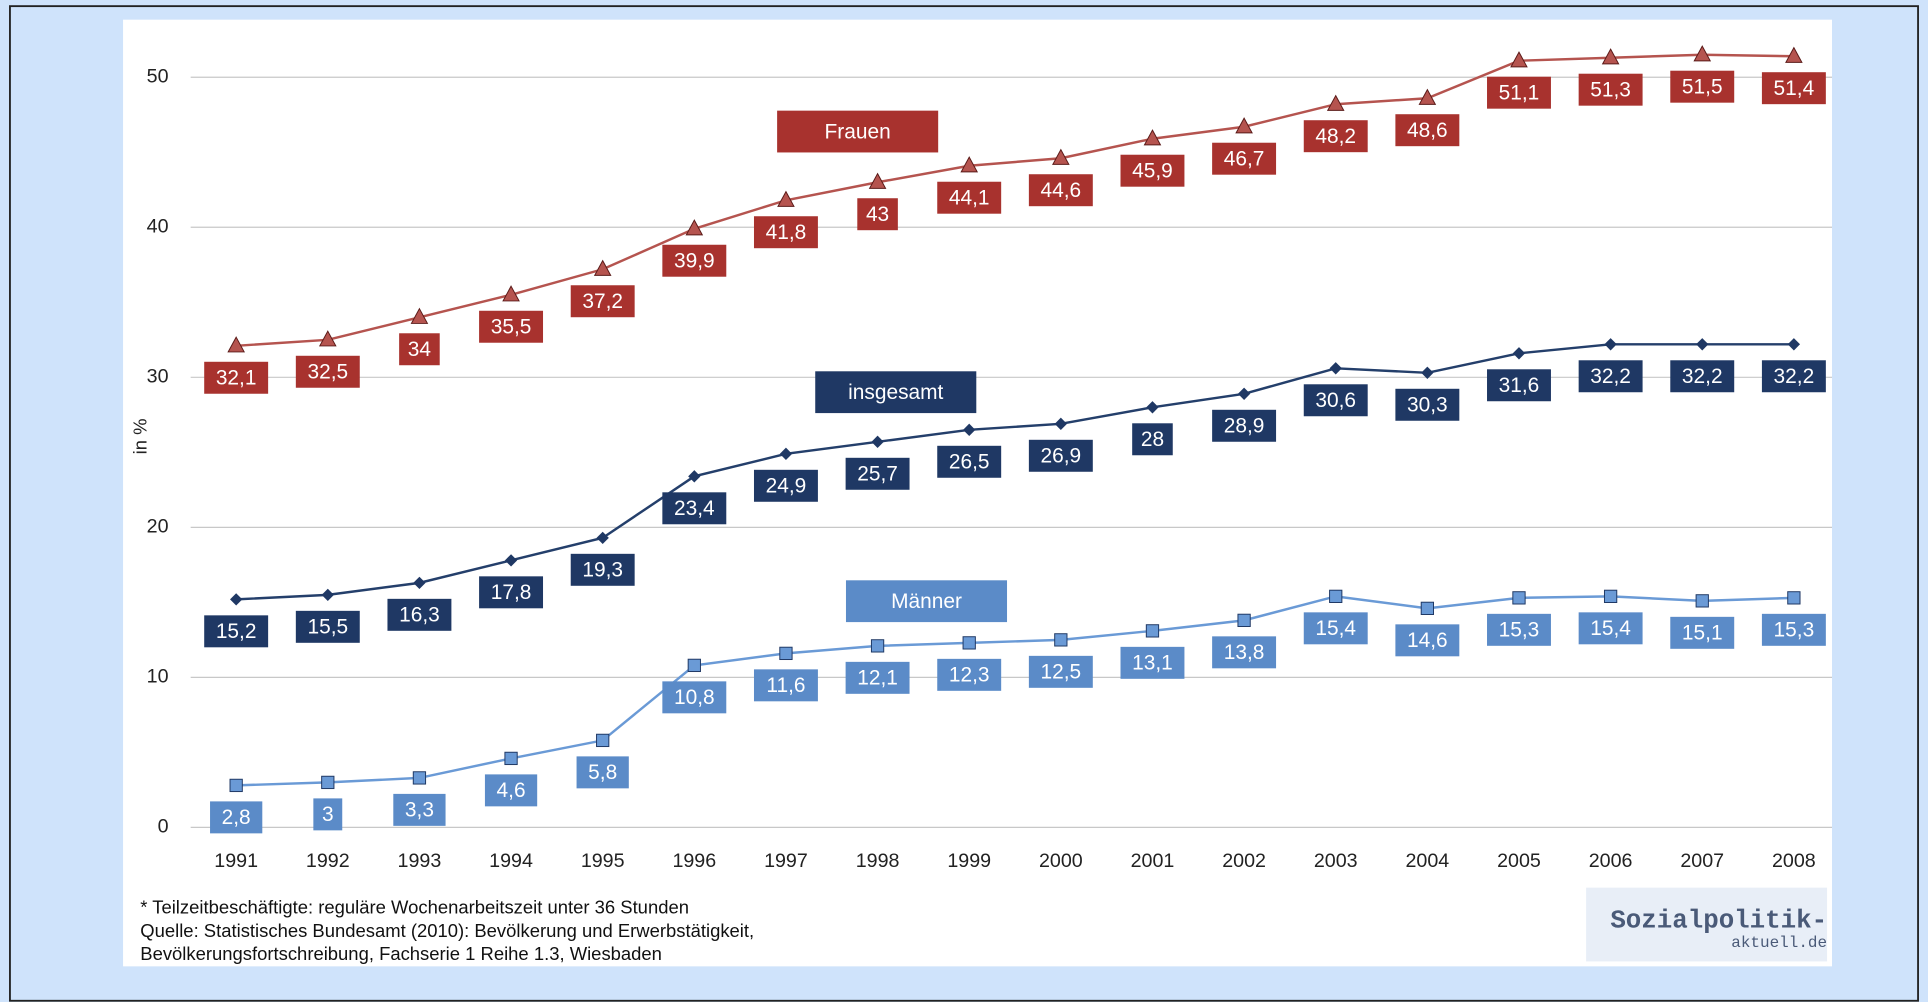 The image size is (1928, 1002). I want to click on x-tick-label: 2000, so click(1061, 861).